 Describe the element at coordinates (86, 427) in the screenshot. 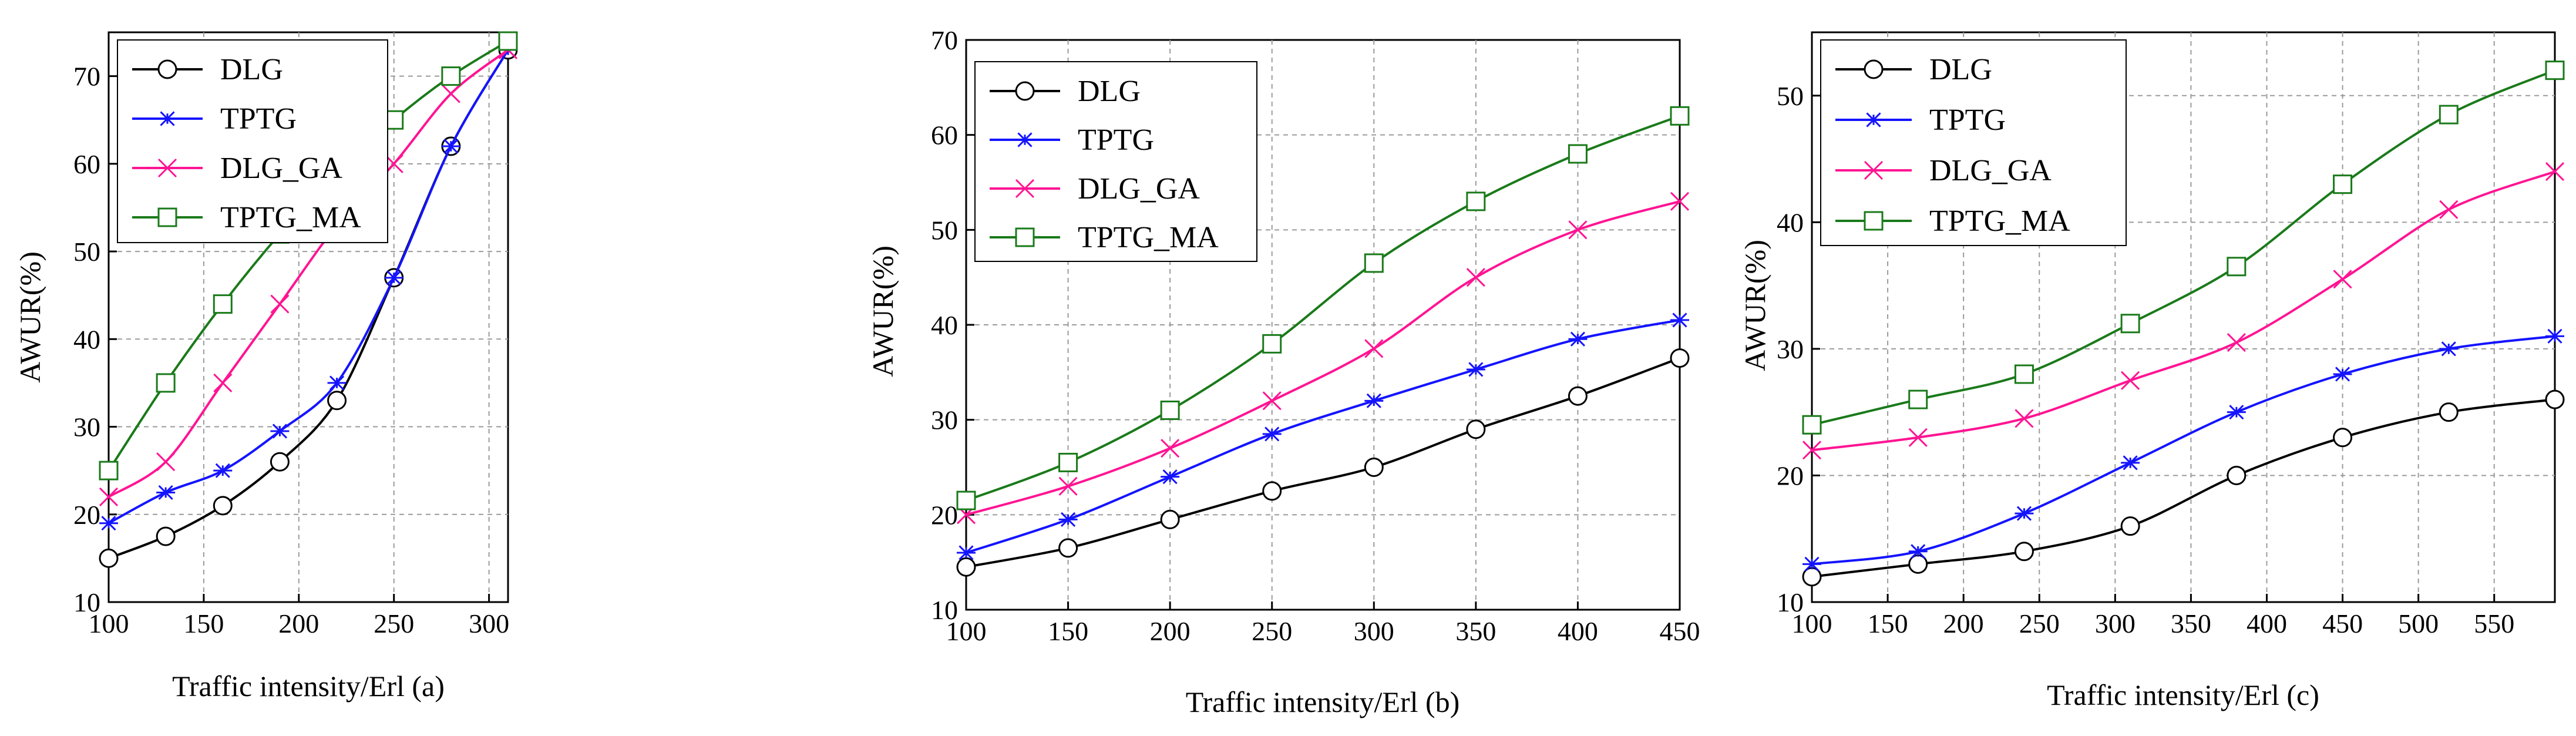

I see `y-tick-label: 30` at that location.